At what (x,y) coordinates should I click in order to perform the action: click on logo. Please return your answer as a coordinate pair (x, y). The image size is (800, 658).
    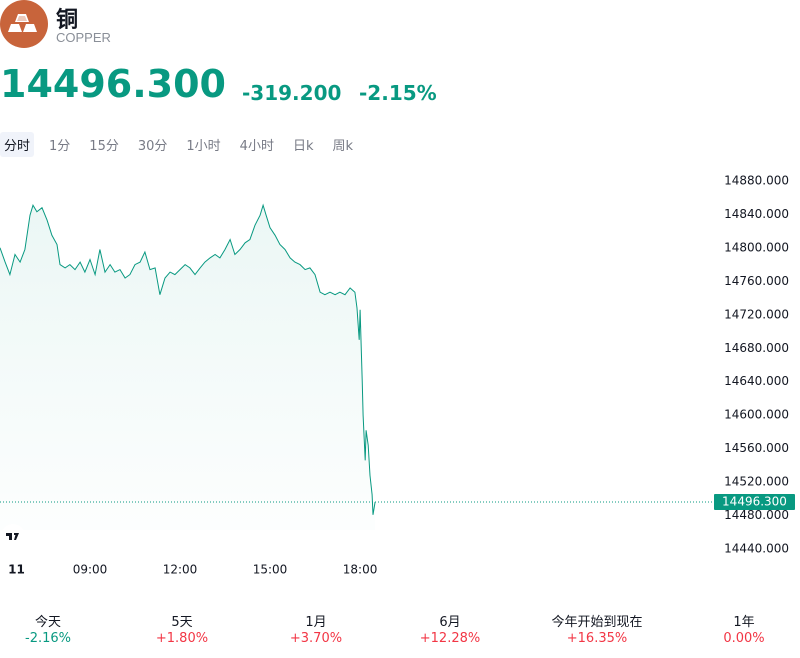
    Looking at the image, I should click on (24, 24).